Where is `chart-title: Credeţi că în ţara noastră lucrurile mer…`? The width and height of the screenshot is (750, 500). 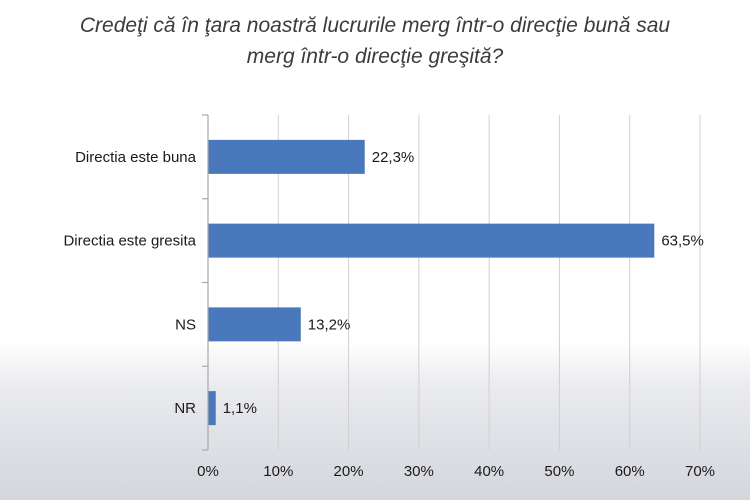 chart-title: Credeţi că în ţara noastră lucrurile mer… is located at coordinates (375, 41).